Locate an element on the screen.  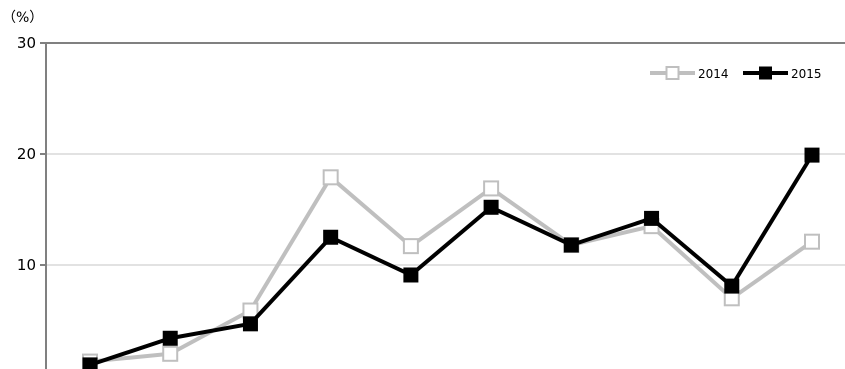
y-tick-label-10: 10 is located at coordinates (26, 265).